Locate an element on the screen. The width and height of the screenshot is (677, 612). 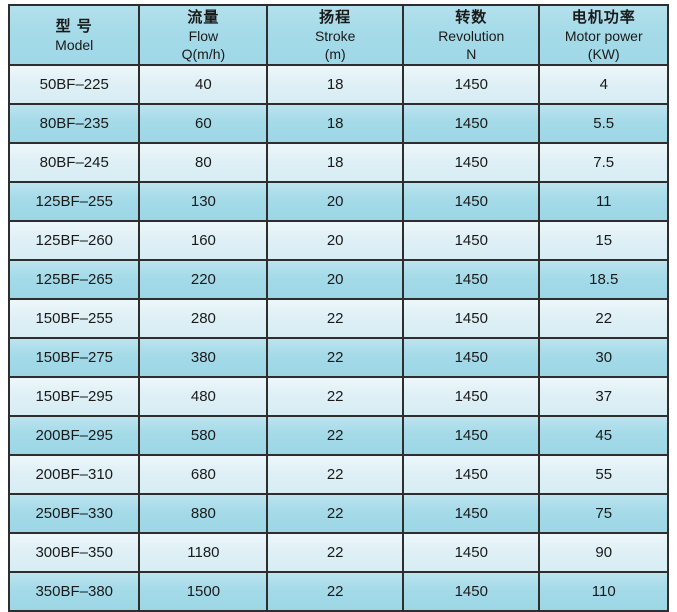
table-row: 125BF–265 220 20 1450 18.5 is located at coordinates (338, 279).